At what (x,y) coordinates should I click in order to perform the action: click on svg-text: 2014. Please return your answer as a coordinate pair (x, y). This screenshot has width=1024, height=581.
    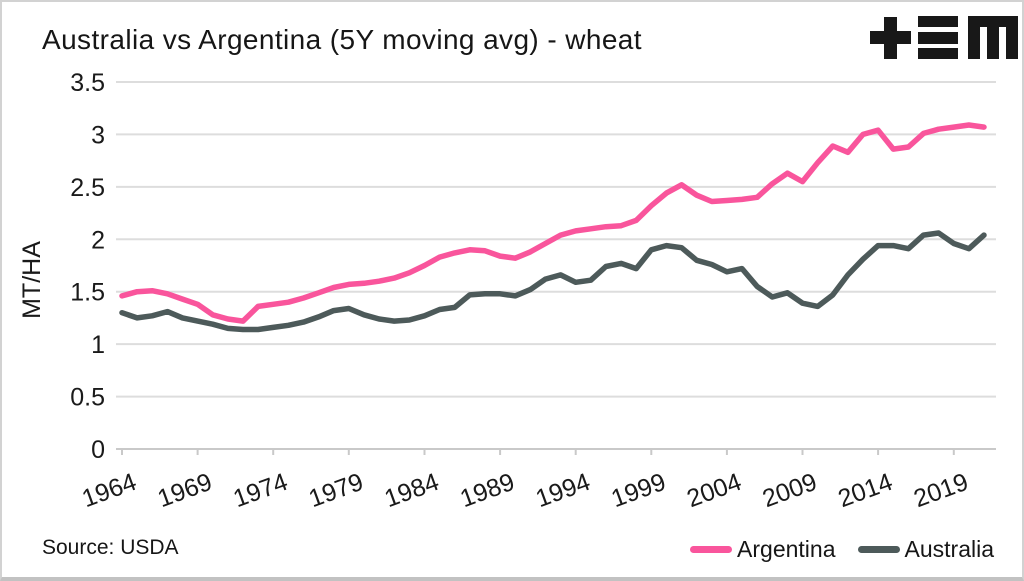
    Looking at the image, I should click on (865, 490).